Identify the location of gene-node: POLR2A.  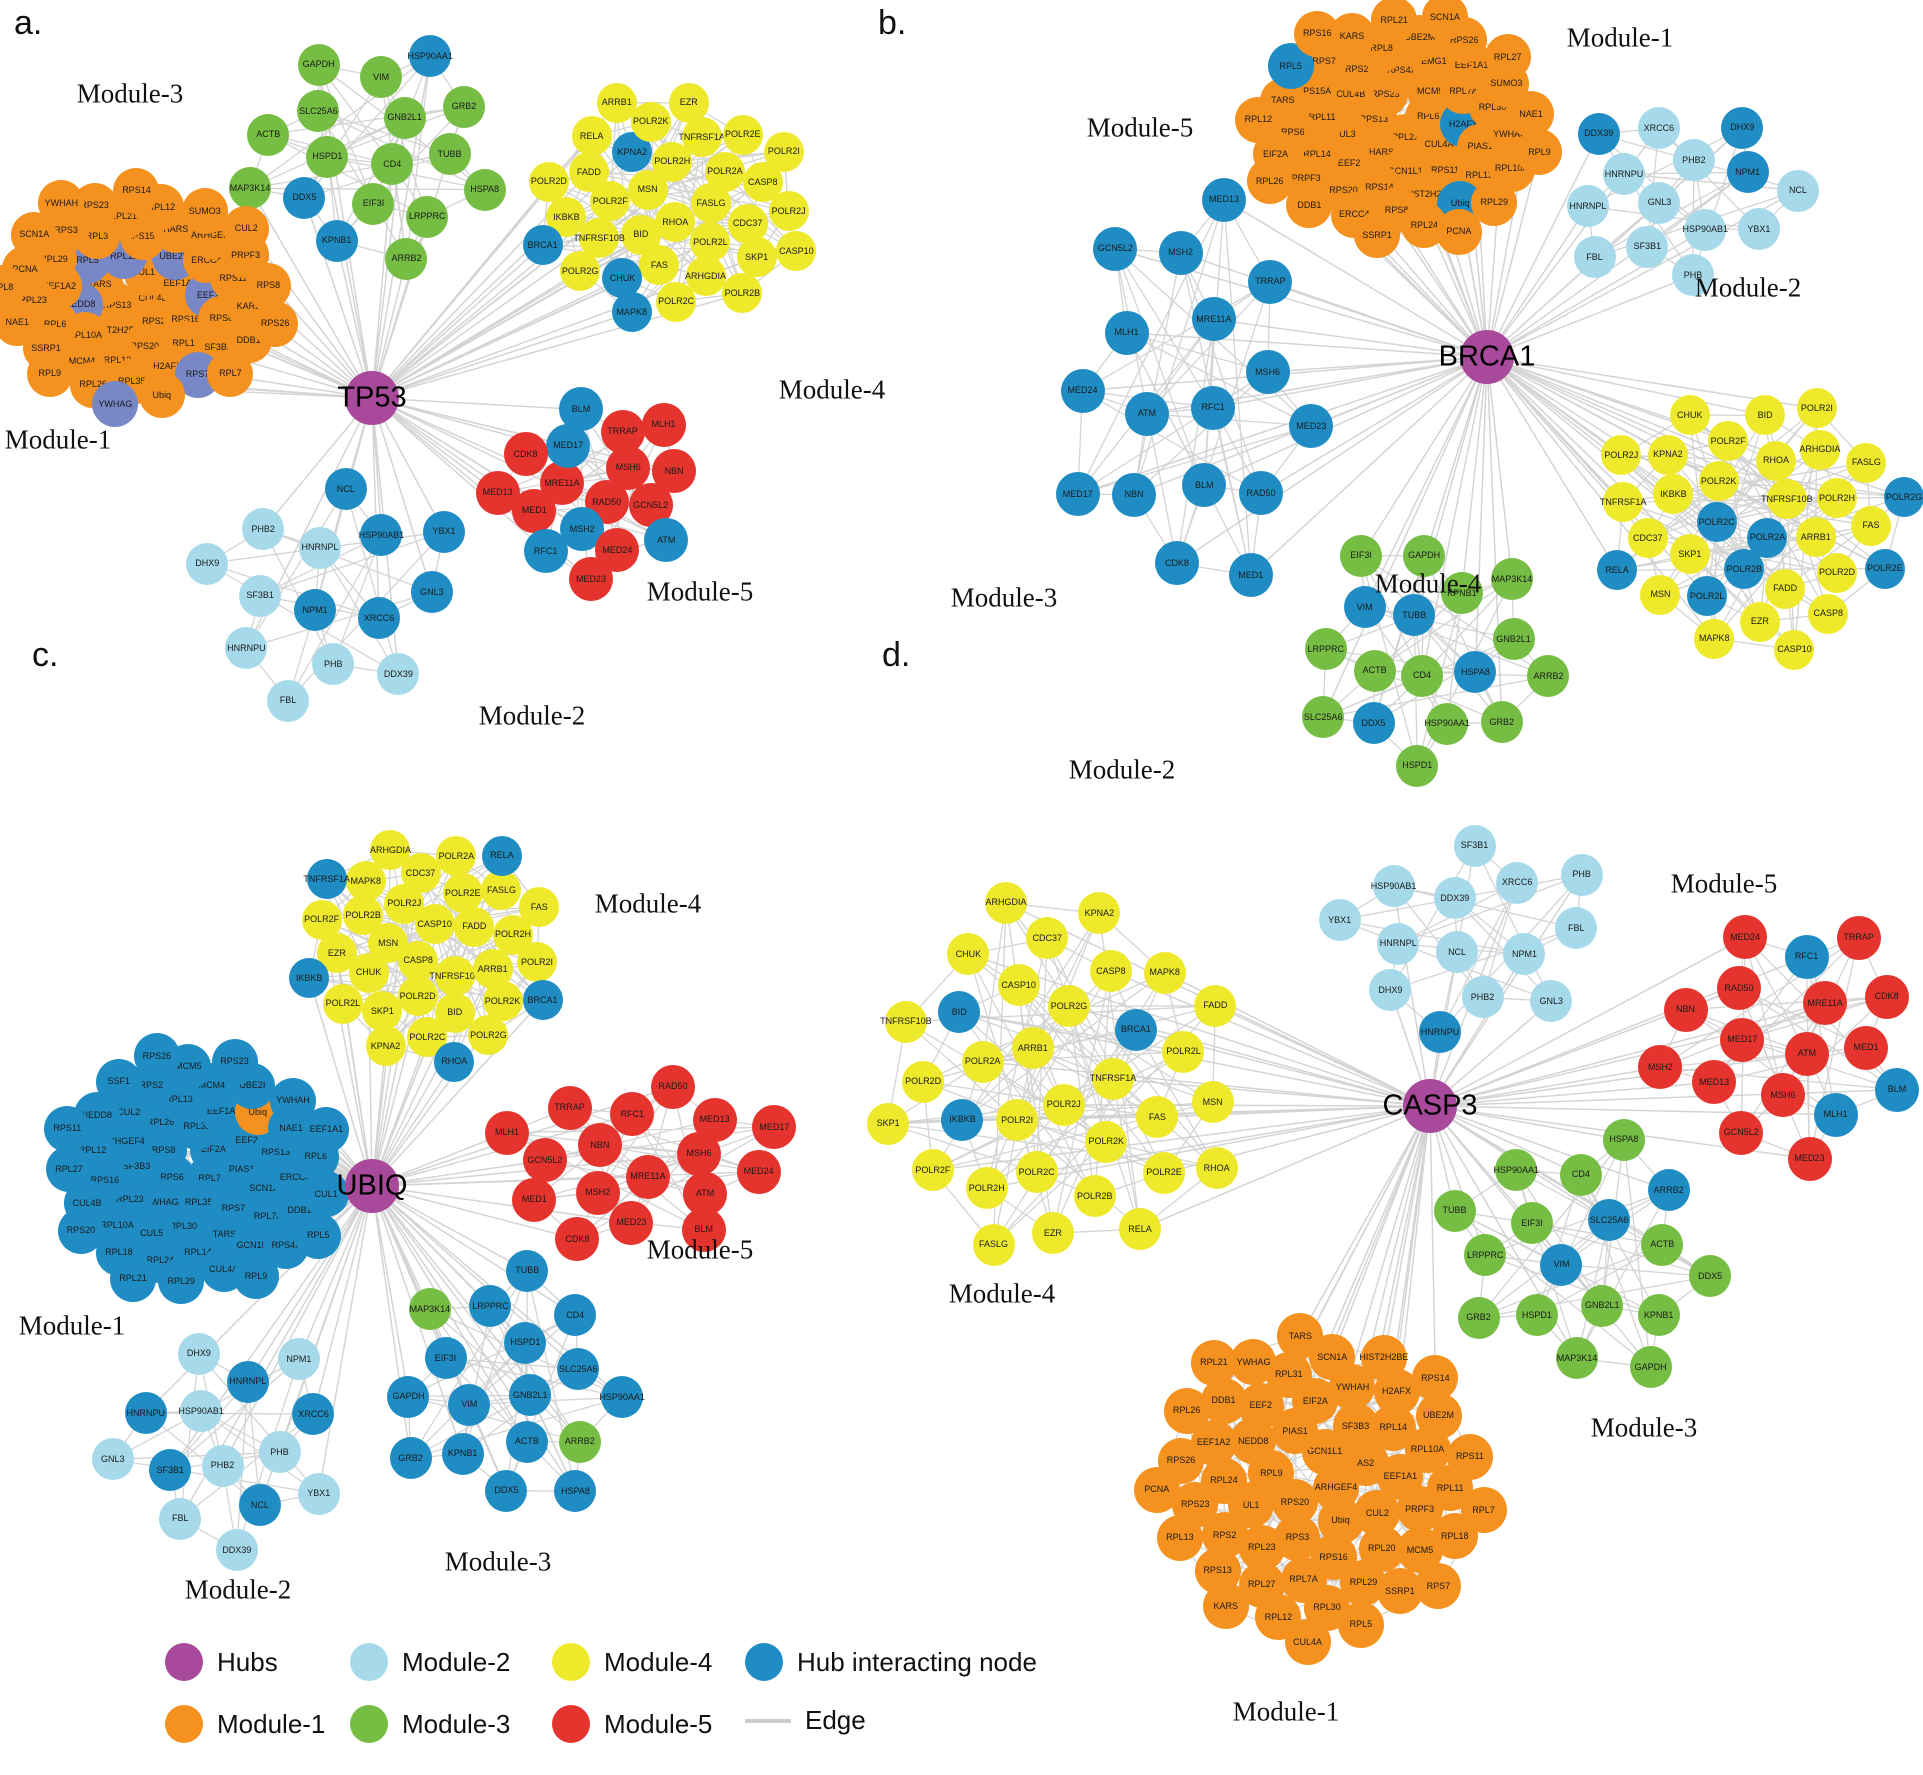
(982, 1061).